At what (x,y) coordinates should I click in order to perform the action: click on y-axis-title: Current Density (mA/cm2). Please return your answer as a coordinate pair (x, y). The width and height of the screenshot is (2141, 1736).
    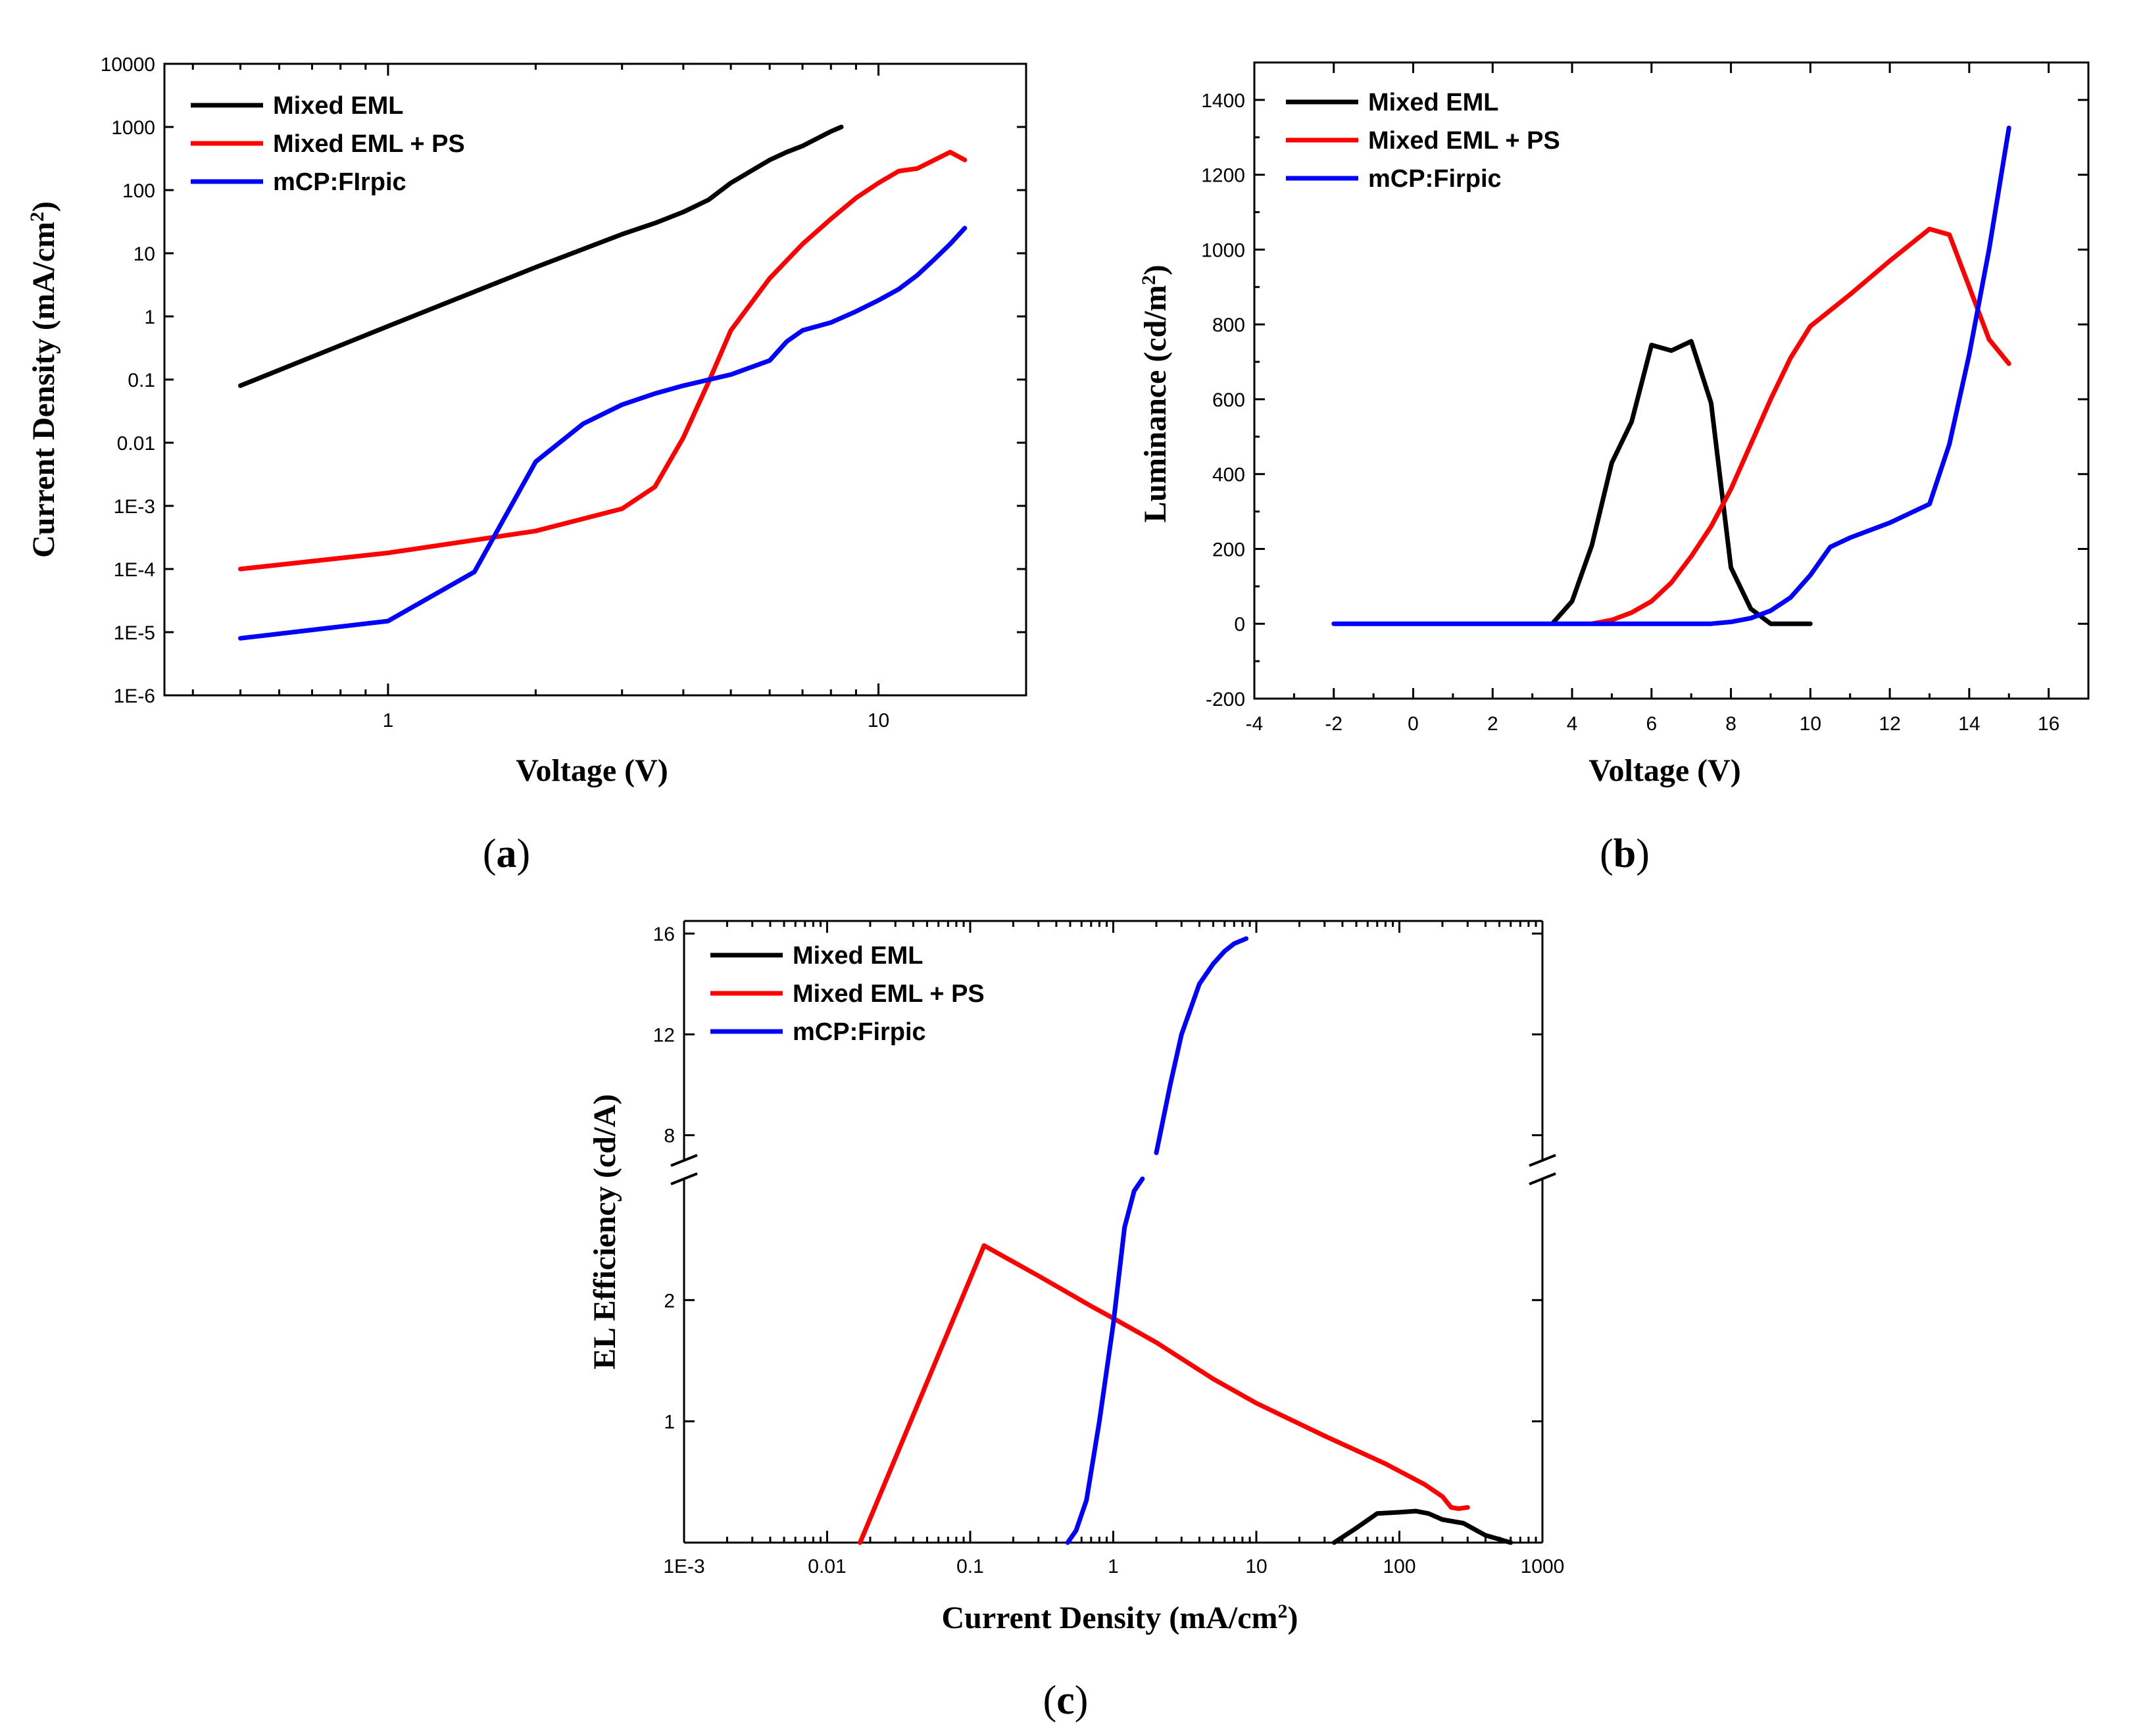
    Looking at the image, I should click on (44, 380).